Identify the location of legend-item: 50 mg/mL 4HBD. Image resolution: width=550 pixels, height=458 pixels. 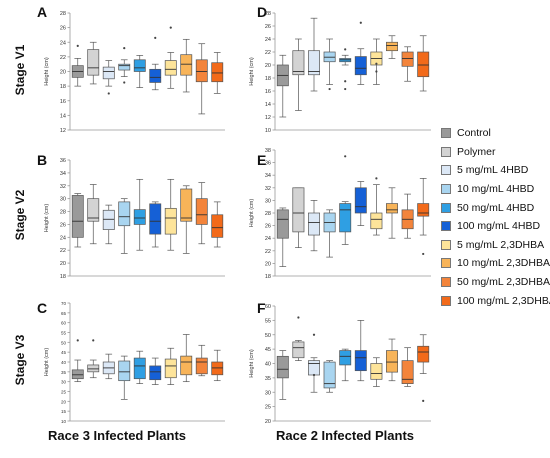
(495, 207).